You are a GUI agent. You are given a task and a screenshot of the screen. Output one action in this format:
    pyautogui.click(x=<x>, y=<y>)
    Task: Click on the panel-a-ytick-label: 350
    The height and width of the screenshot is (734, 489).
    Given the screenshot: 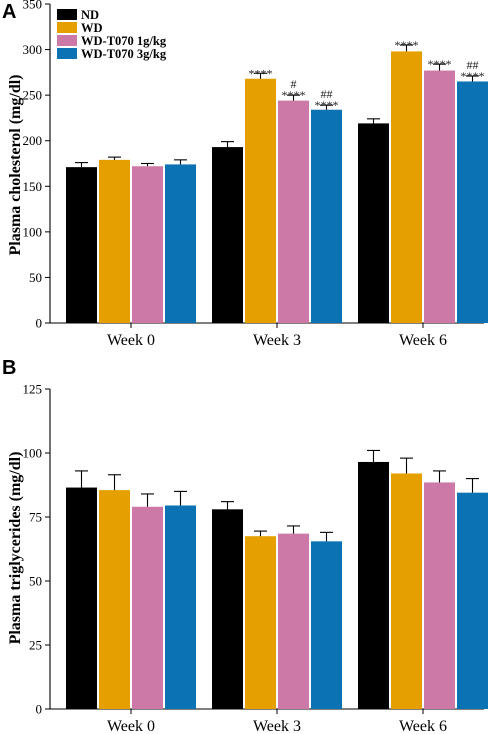 What is the action you would take?
    pyautogui.click(x=33, y=6)
    